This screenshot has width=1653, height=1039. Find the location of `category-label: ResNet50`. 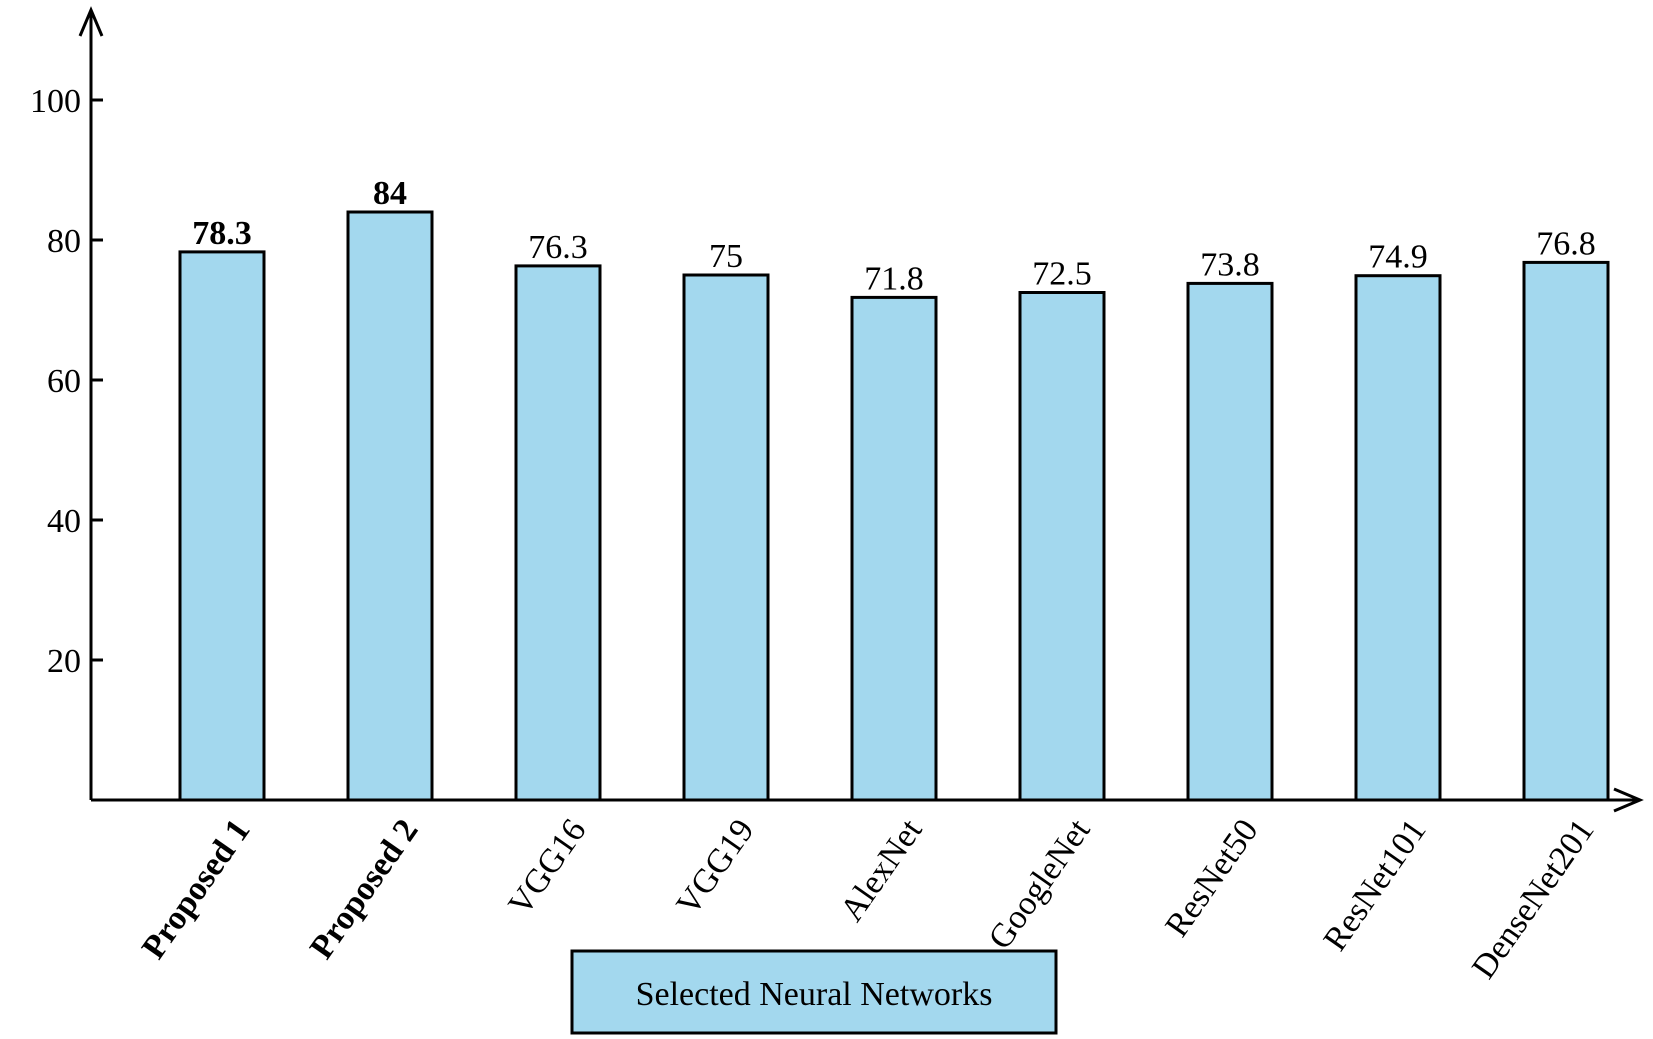

category-label: ResNet50 is located at coordinates (1211, 878).